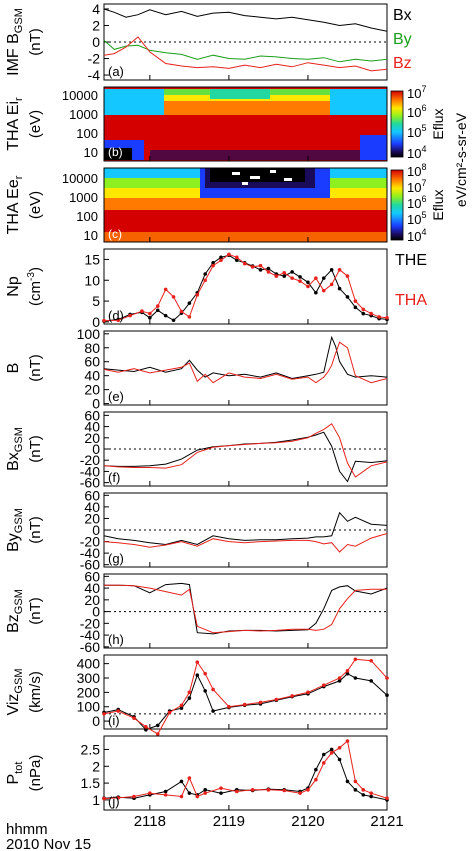  Describe the element at coordinates (96, 42) in the screenshot. I see `panel-a-ytick-label-2: 0` at that location.